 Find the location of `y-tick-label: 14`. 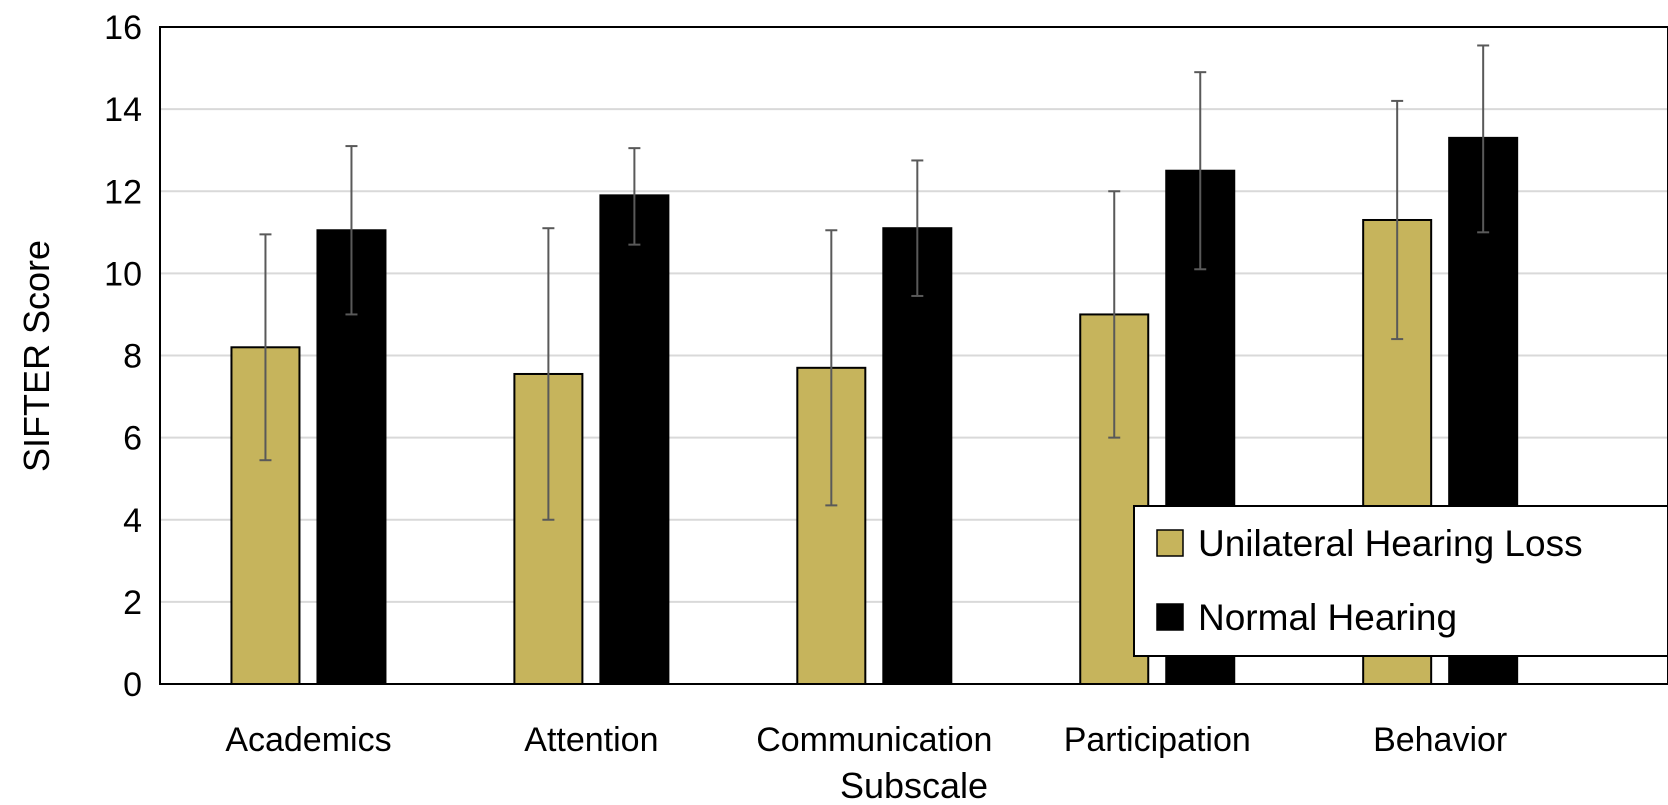

y-tick-label: 14 is located at coordinates (123, 110).